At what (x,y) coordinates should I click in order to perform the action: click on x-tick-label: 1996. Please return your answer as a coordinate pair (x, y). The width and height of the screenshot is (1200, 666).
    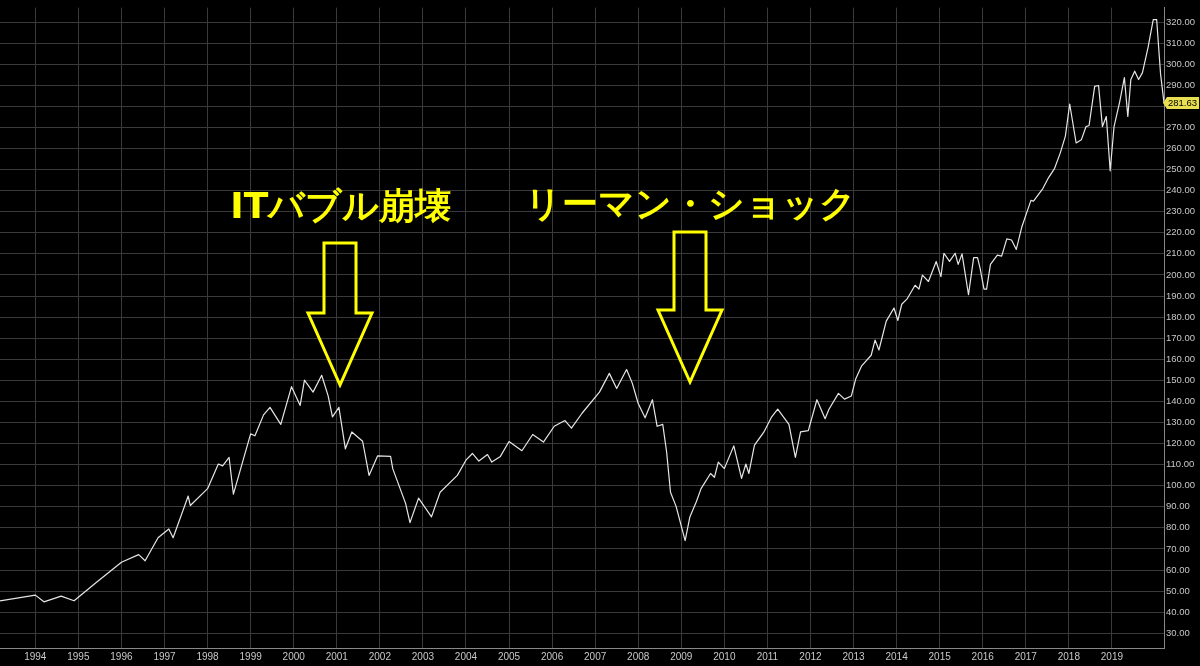
    Looking at the image, I should click on (121, 656).